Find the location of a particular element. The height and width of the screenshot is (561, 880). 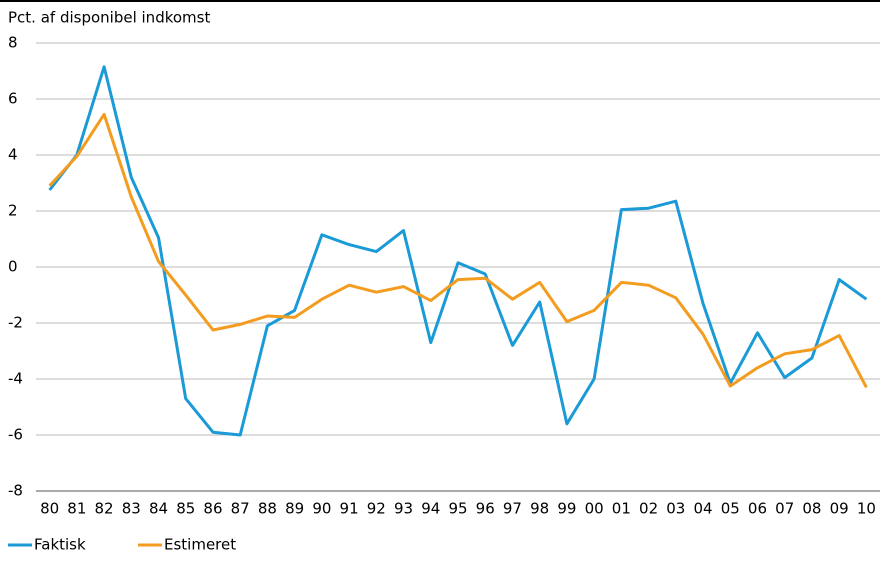

x-tick-label: 99 is located at coordinates (566, 509).